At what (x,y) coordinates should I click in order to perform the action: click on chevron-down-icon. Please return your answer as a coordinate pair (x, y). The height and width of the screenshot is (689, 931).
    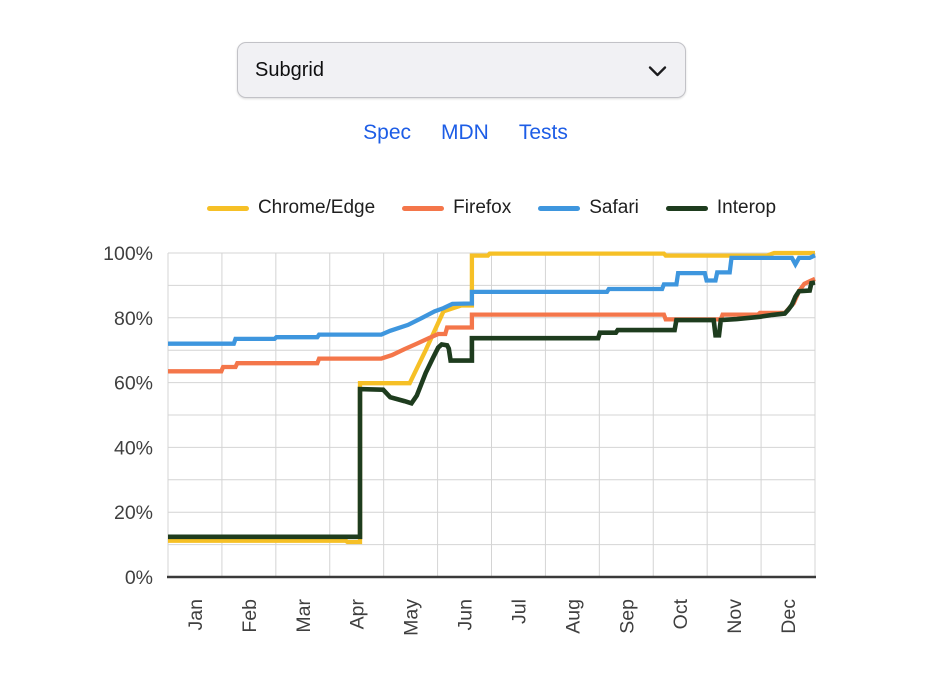
    Looking at the image, I should click on (657, 71).